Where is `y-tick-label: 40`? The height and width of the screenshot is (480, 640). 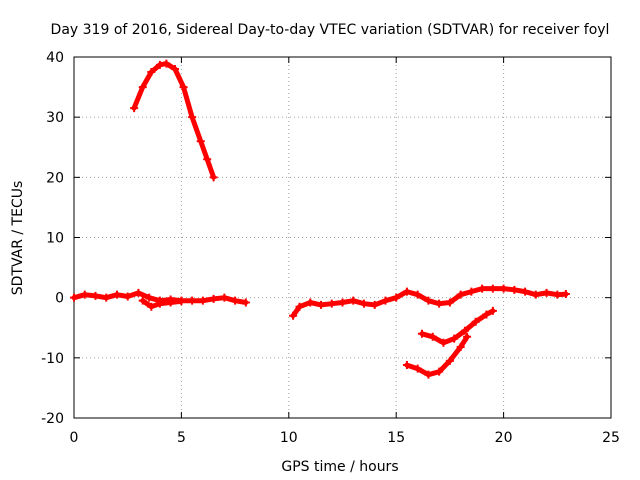 y-tick-label: 40 is located at coordinates (55, 58).